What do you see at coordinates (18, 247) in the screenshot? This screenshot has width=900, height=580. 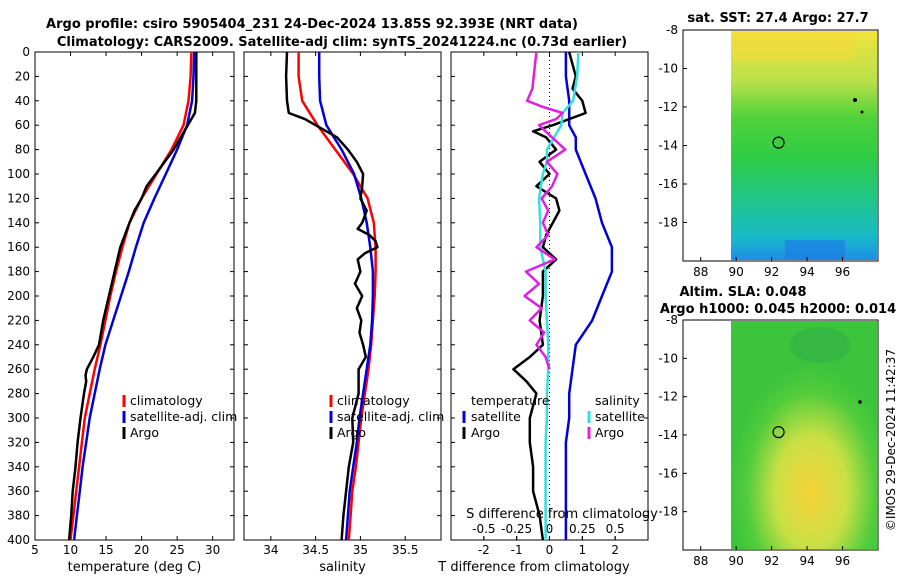 I see `depth-tick-label: 160` at bounding box center [18, 247].